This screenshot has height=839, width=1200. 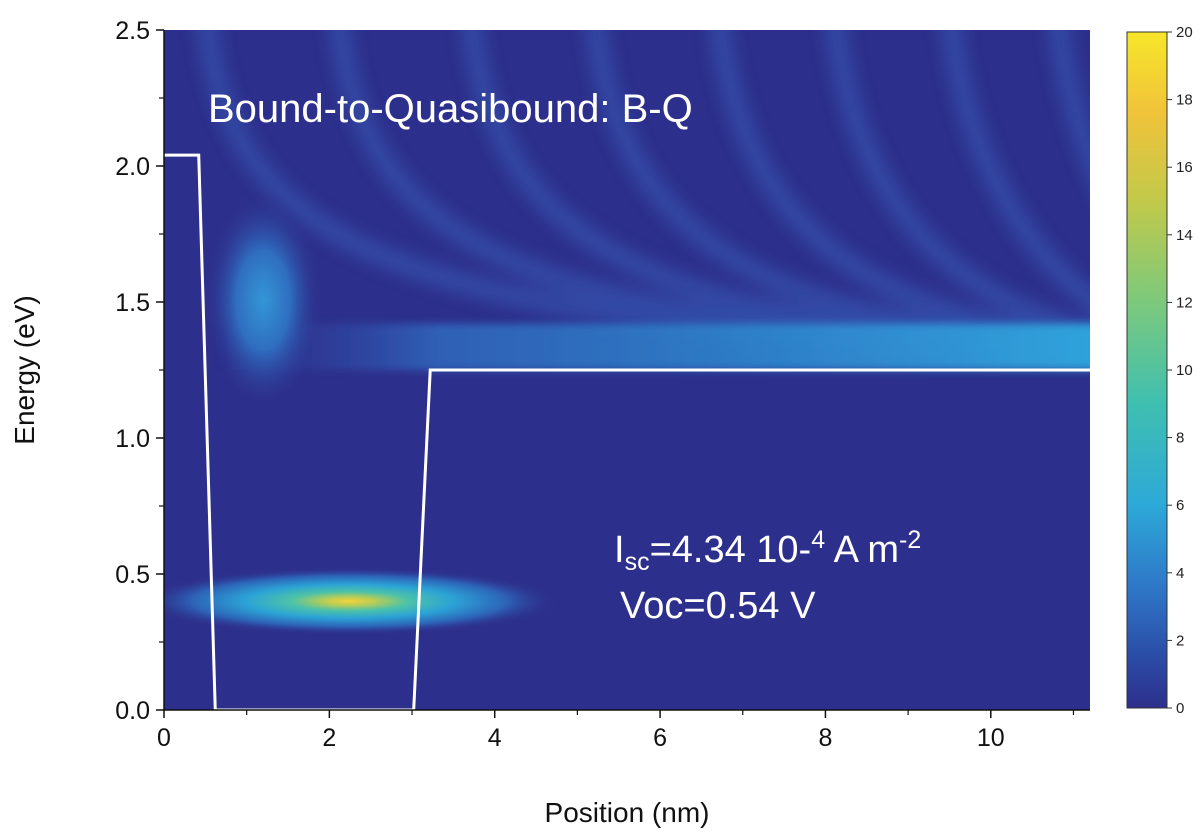 I want to click on colorbar-ticks: 0 2 4 6 8 10 12 14 16 18 20, so click(x=1180, y=370).